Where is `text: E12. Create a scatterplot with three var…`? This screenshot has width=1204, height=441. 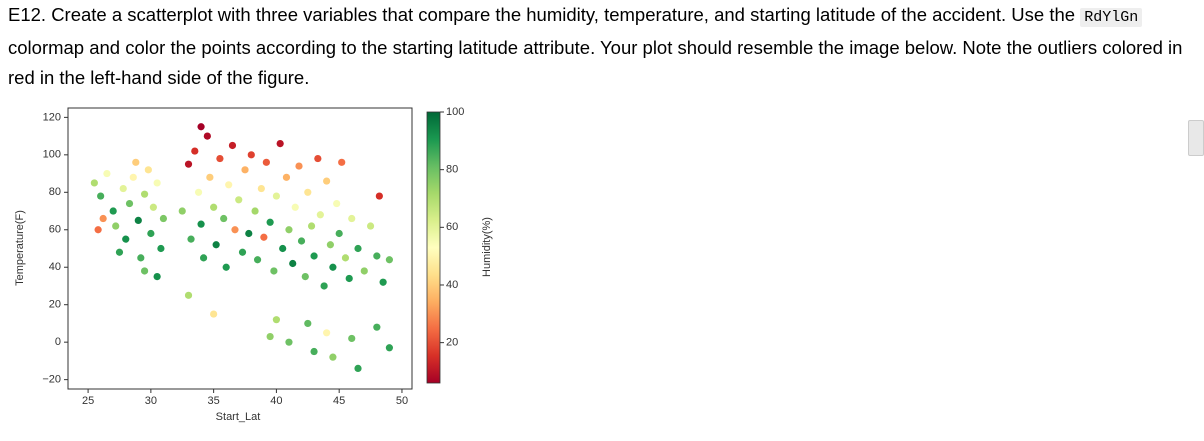 text: E12. Create a scatterplot with three var… is located at coordinates (542, 14).